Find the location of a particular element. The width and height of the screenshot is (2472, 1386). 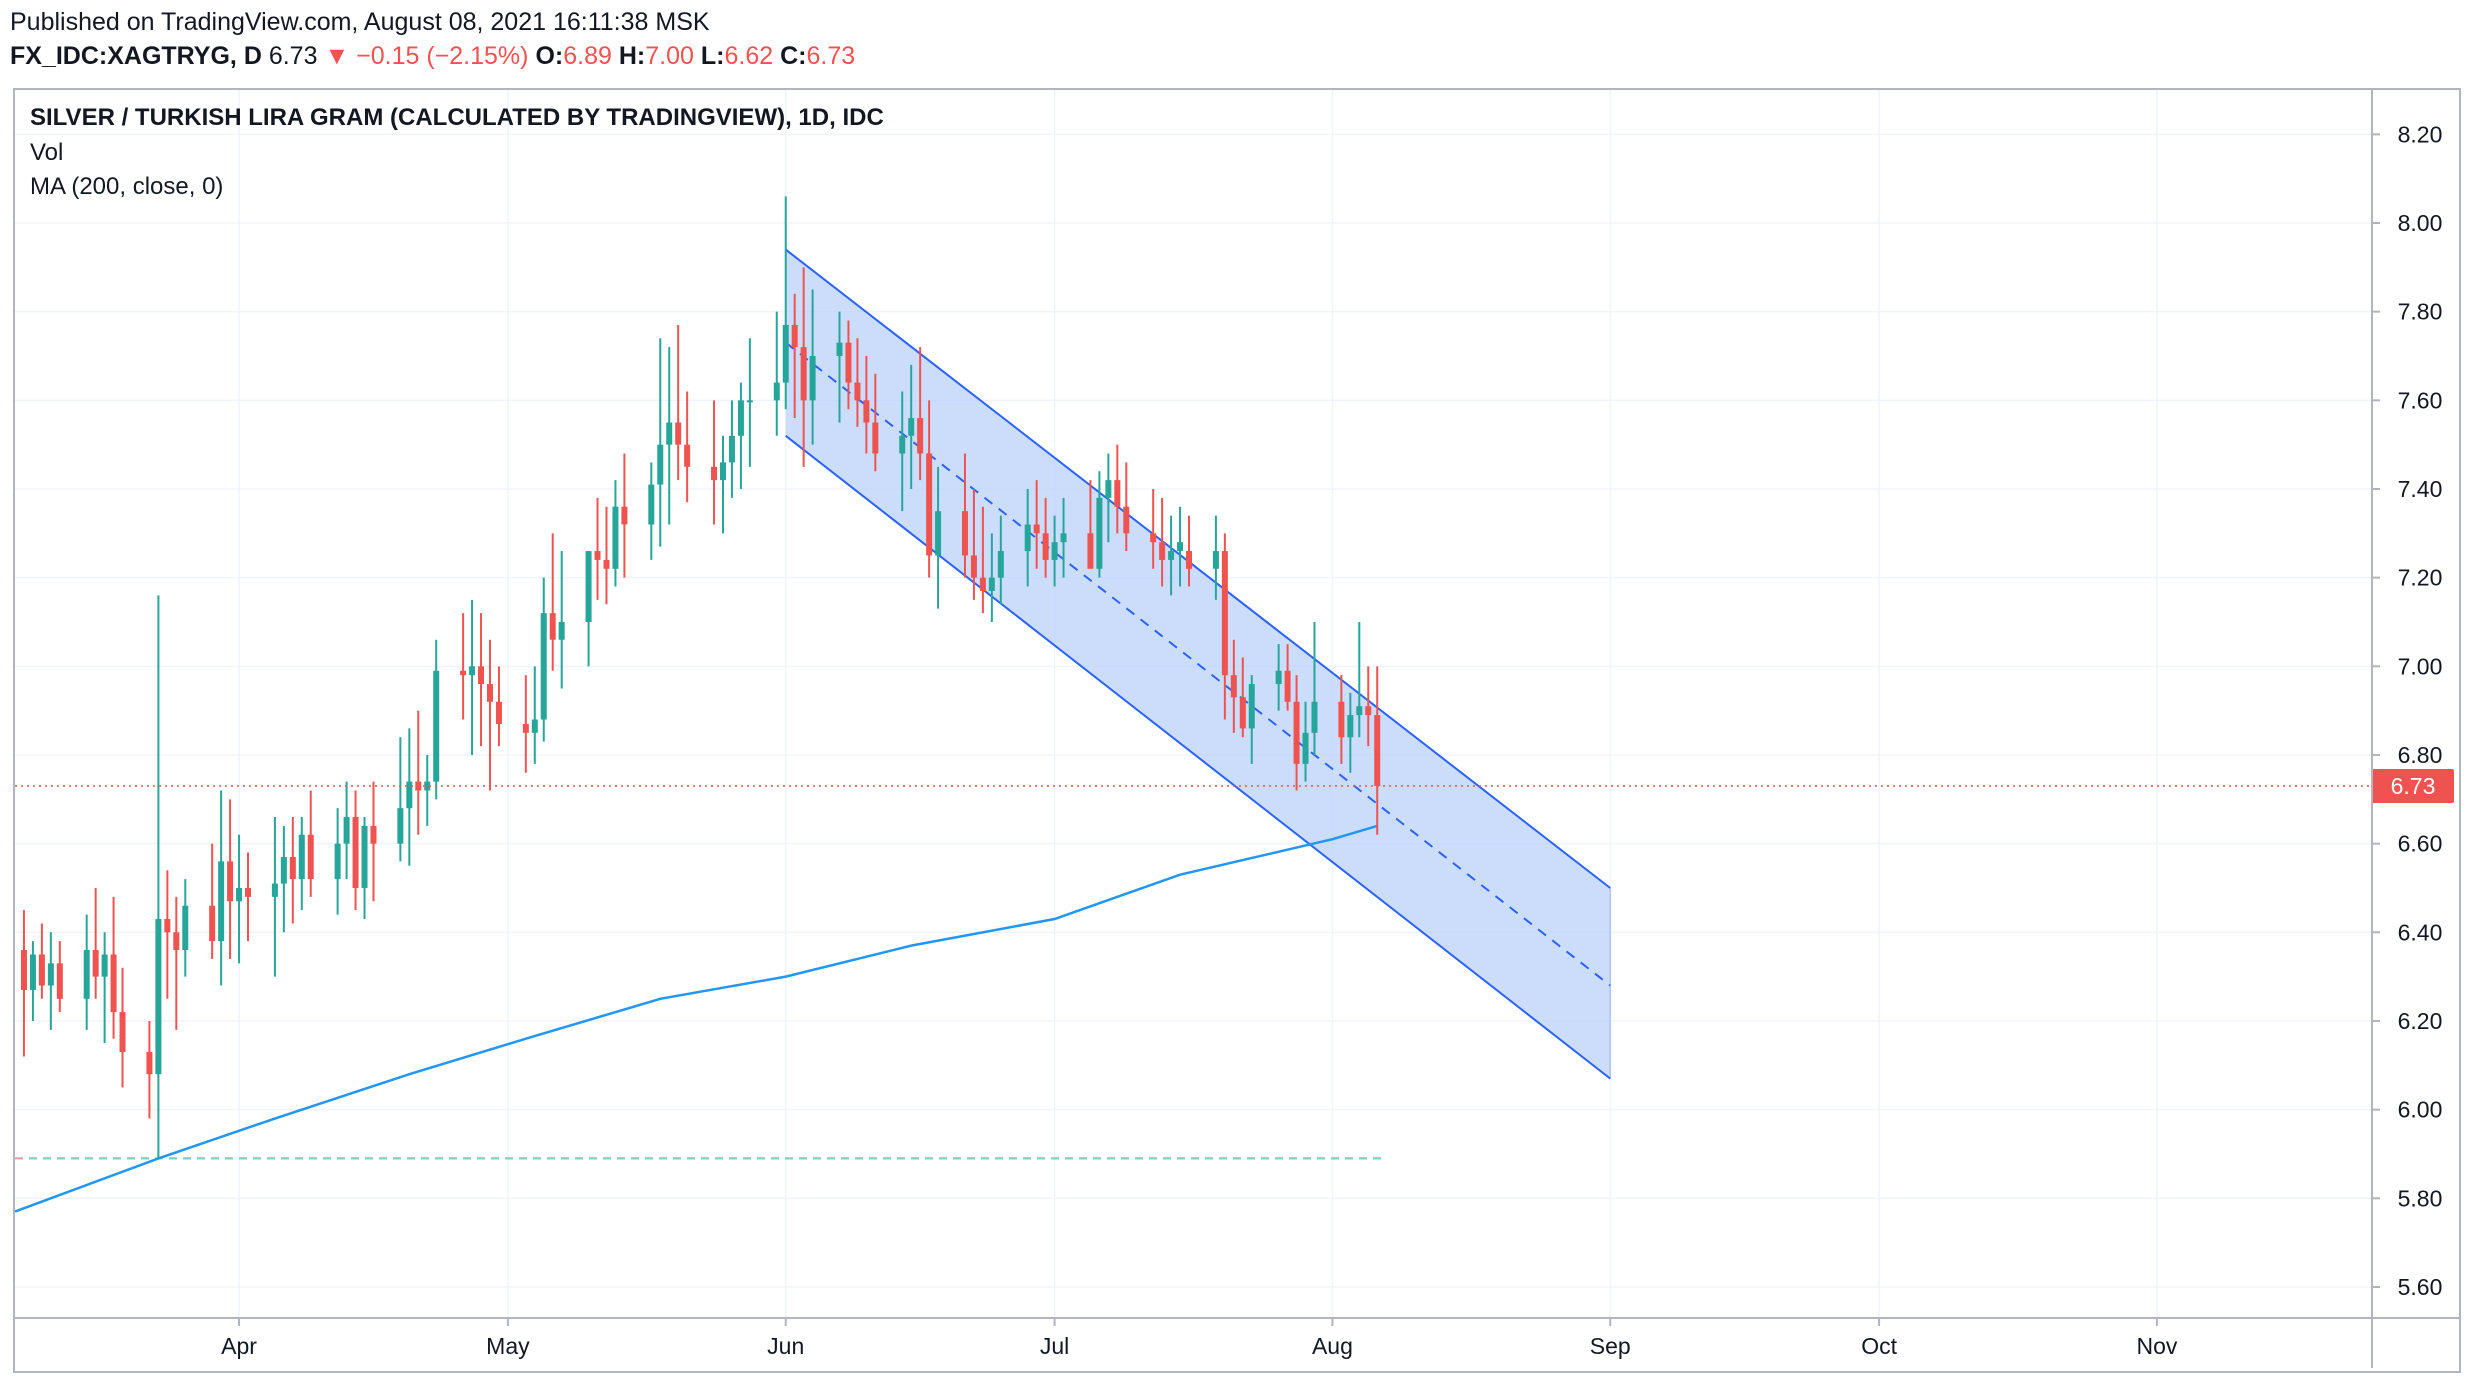

last-price-badge is located at coordinates (2413, 786).